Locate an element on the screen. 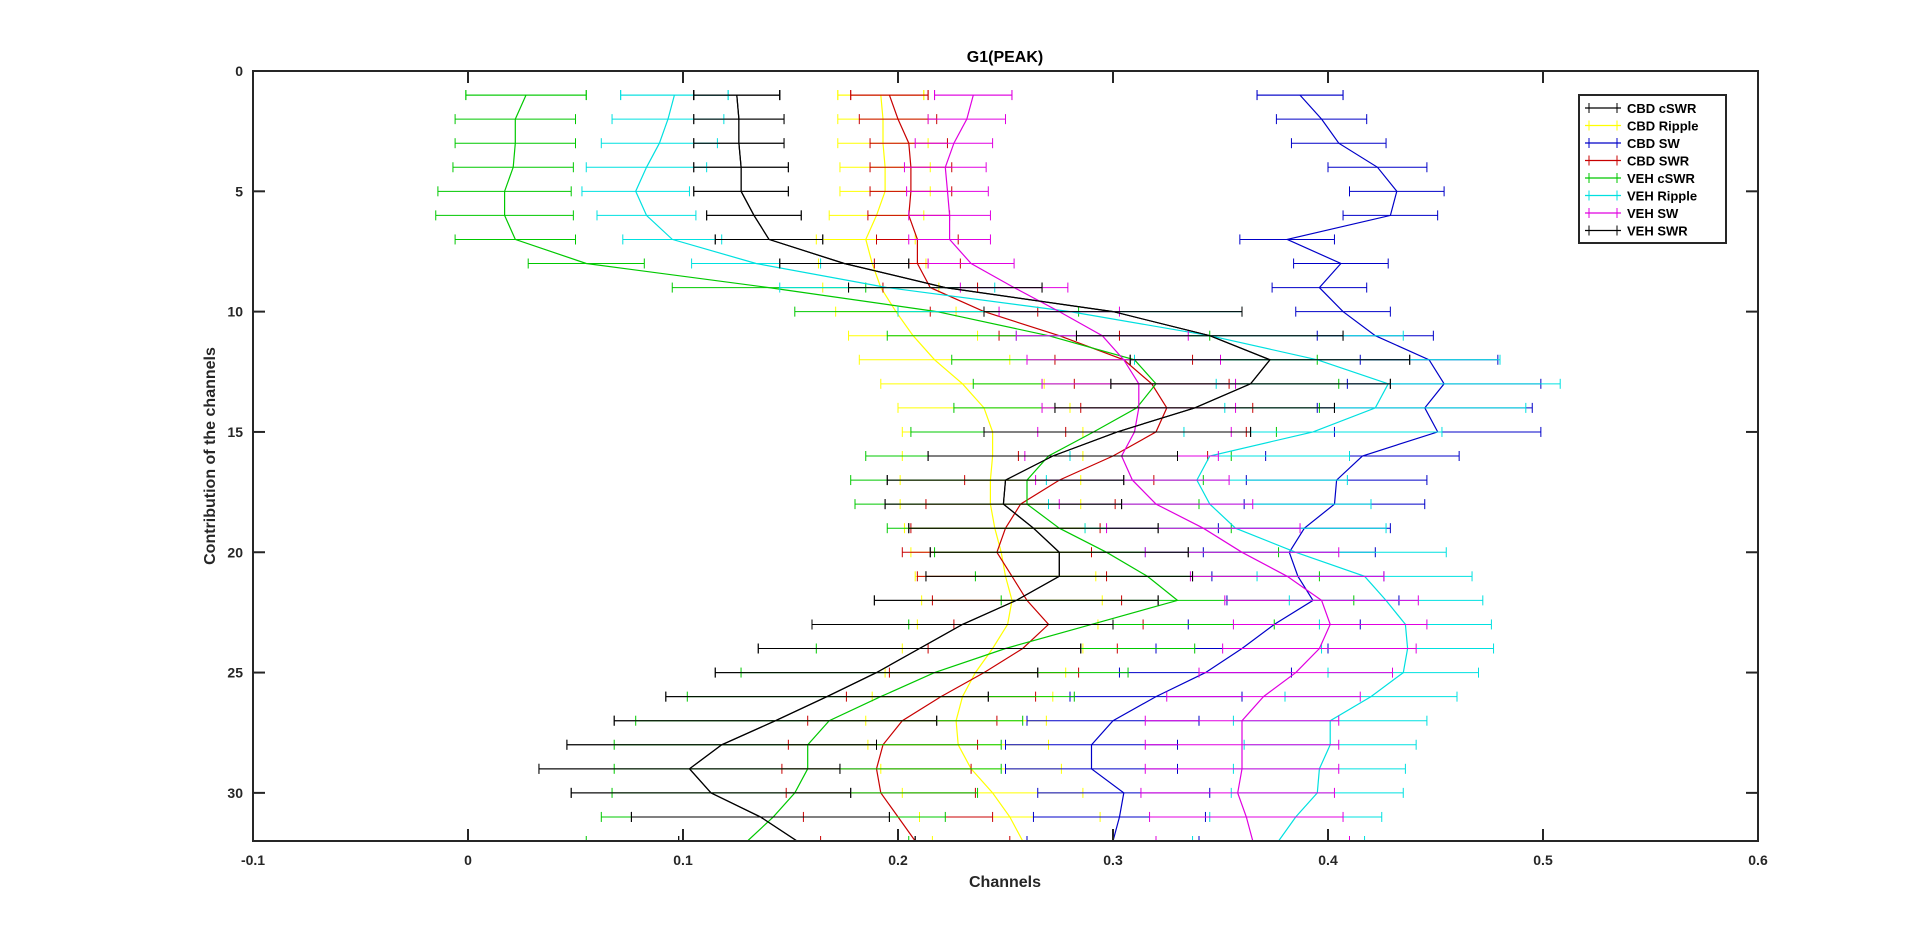 Image resolution: width=1920 pixels, height=936 pixels. x-tick-label: 0.4 is located at coordinates (1328, 860).